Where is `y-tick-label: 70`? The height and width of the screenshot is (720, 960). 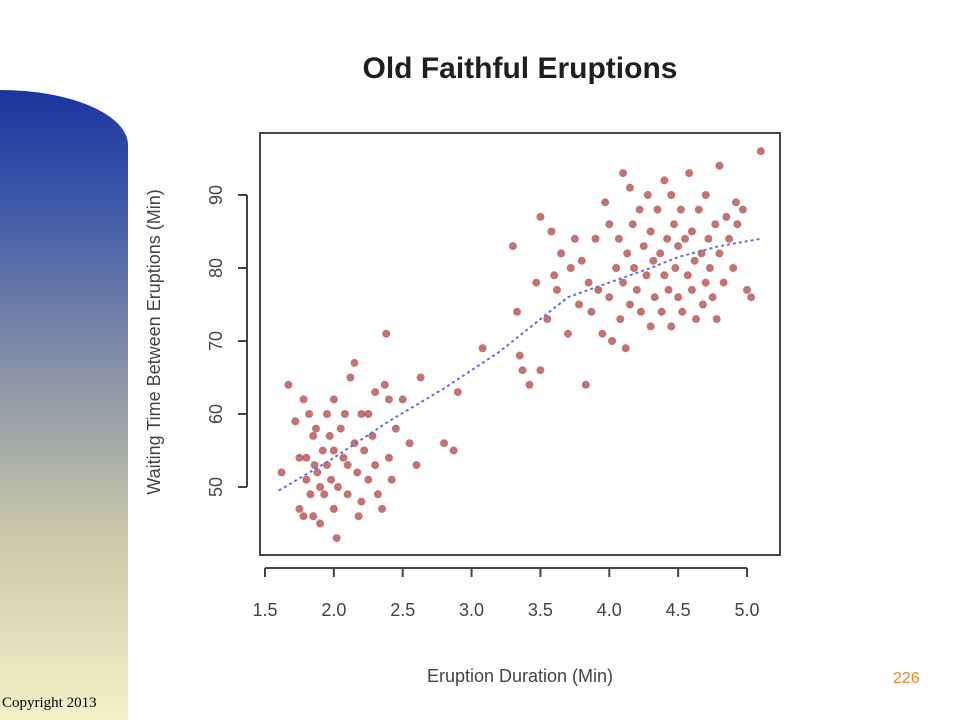
y-tick-label: 70 is located at coordinates (216, 341).